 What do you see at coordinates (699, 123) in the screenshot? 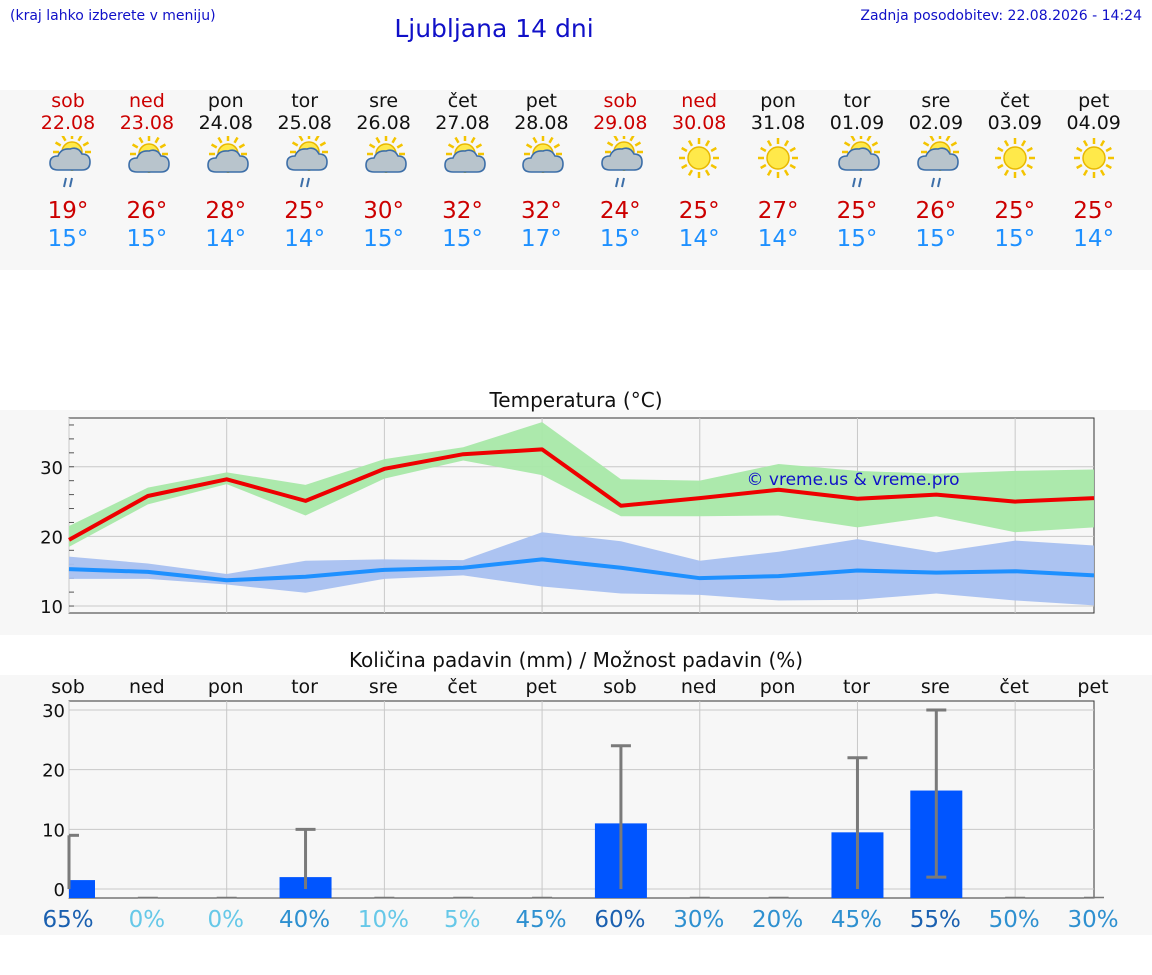
I see `day-date: 30.08` at bounding box center [699, 123].